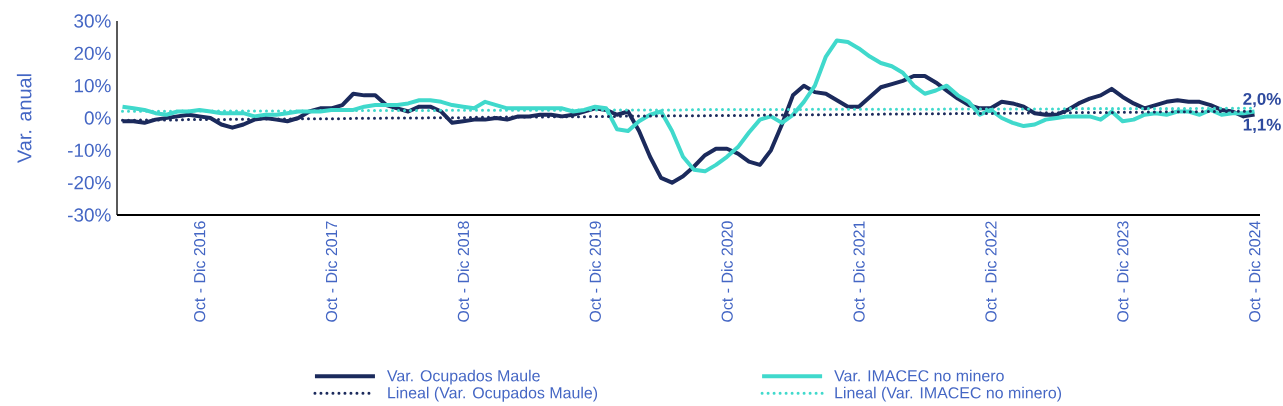 The height and width of the screenshot is (406, 1283). I want to click on legend-label: Lineal (Var. IMACEC no minero), so click(948, 394).